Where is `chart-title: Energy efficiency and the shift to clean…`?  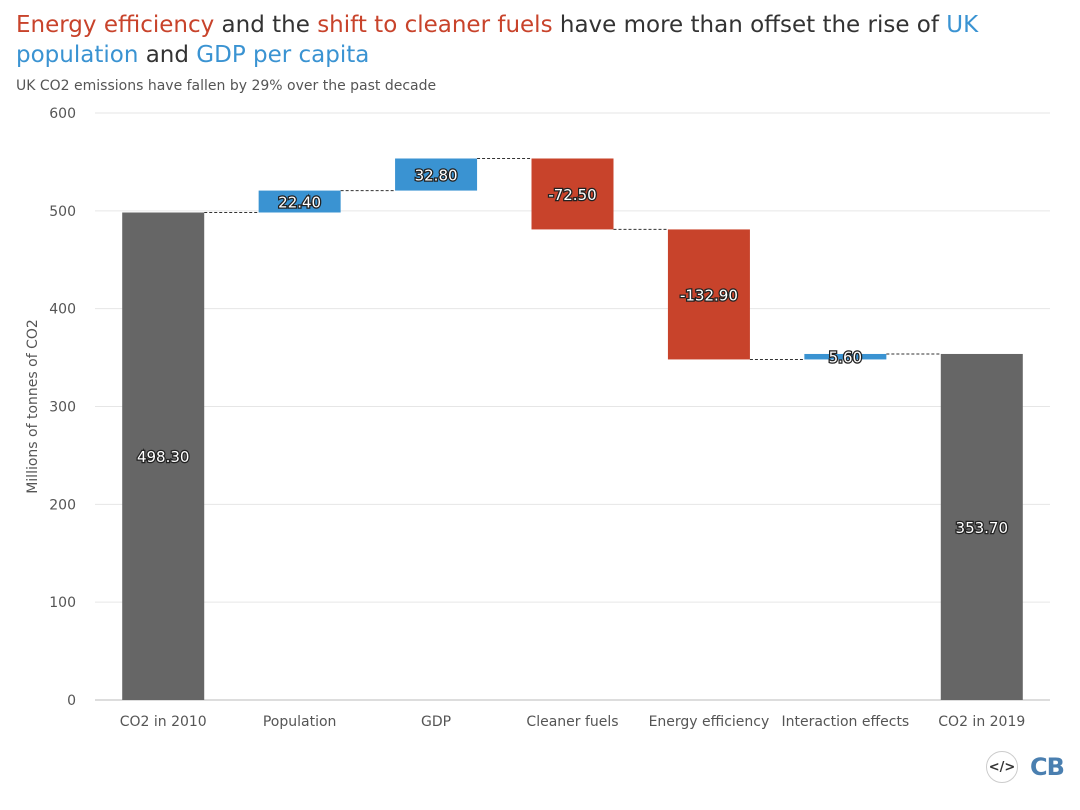
chart-title: Energy efficiency and the shift to clean… is located at coordinates (516, 40).